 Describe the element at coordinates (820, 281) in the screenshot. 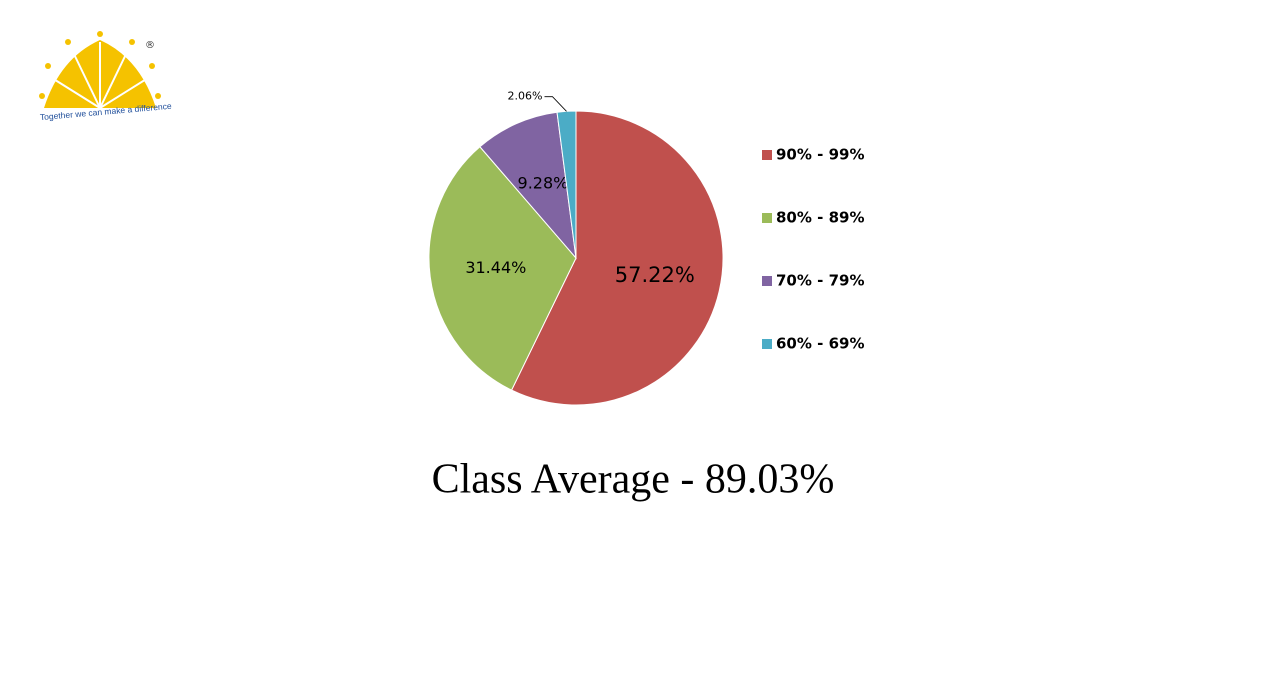

I see `legend-label: 70% - 79%` at that location.